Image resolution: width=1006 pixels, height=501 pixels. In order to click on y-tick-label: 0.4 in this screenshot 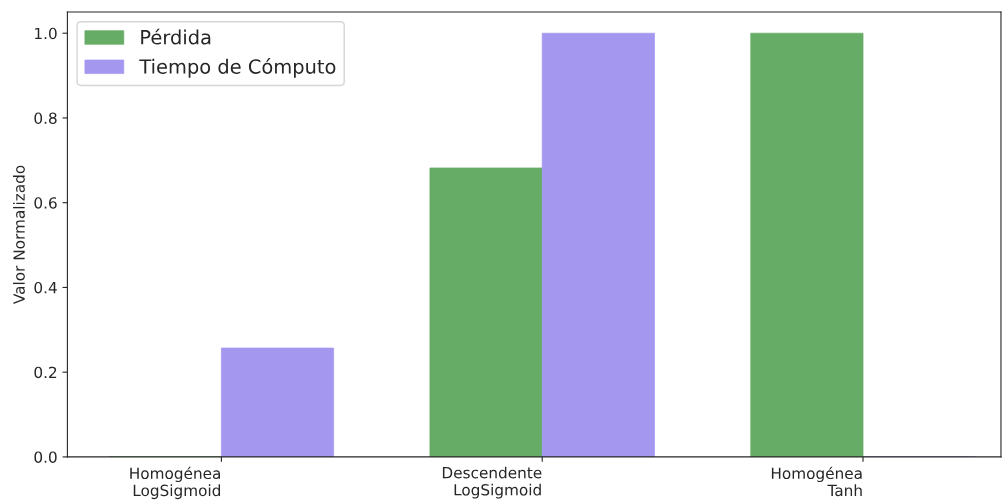, I will do `click(45, 287)`.